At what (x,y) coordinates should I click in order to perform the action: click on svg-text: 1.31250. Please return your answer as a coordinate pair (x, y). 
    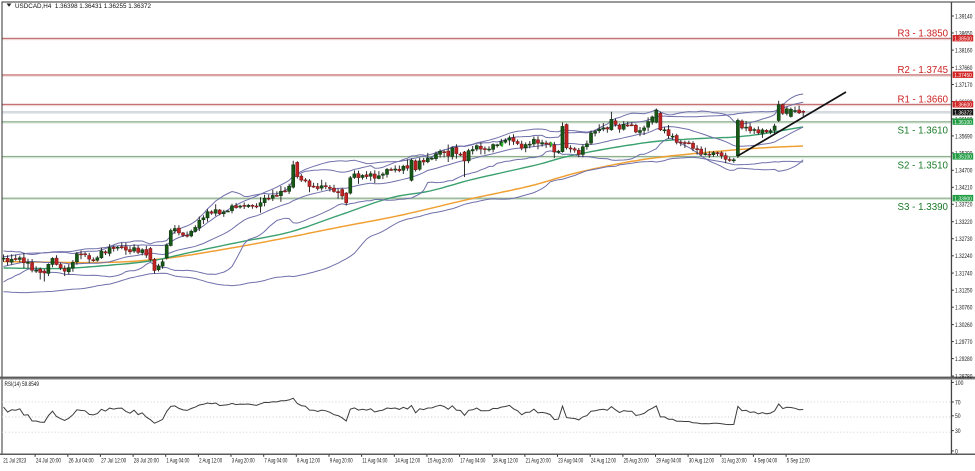
    Looking at the image, I should click on (964, 291).